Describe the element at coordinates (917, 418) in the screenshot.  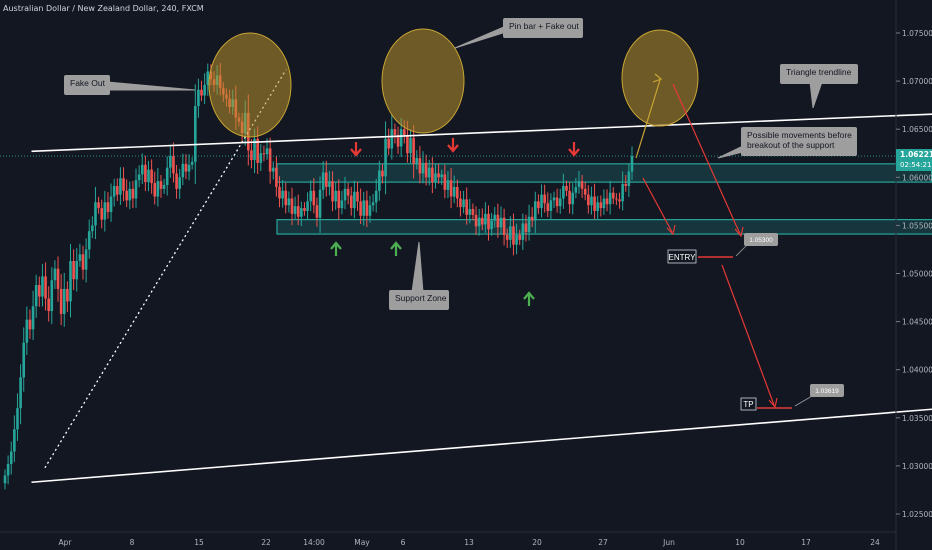
I see `y-tick-label: 1.03500` at that location.